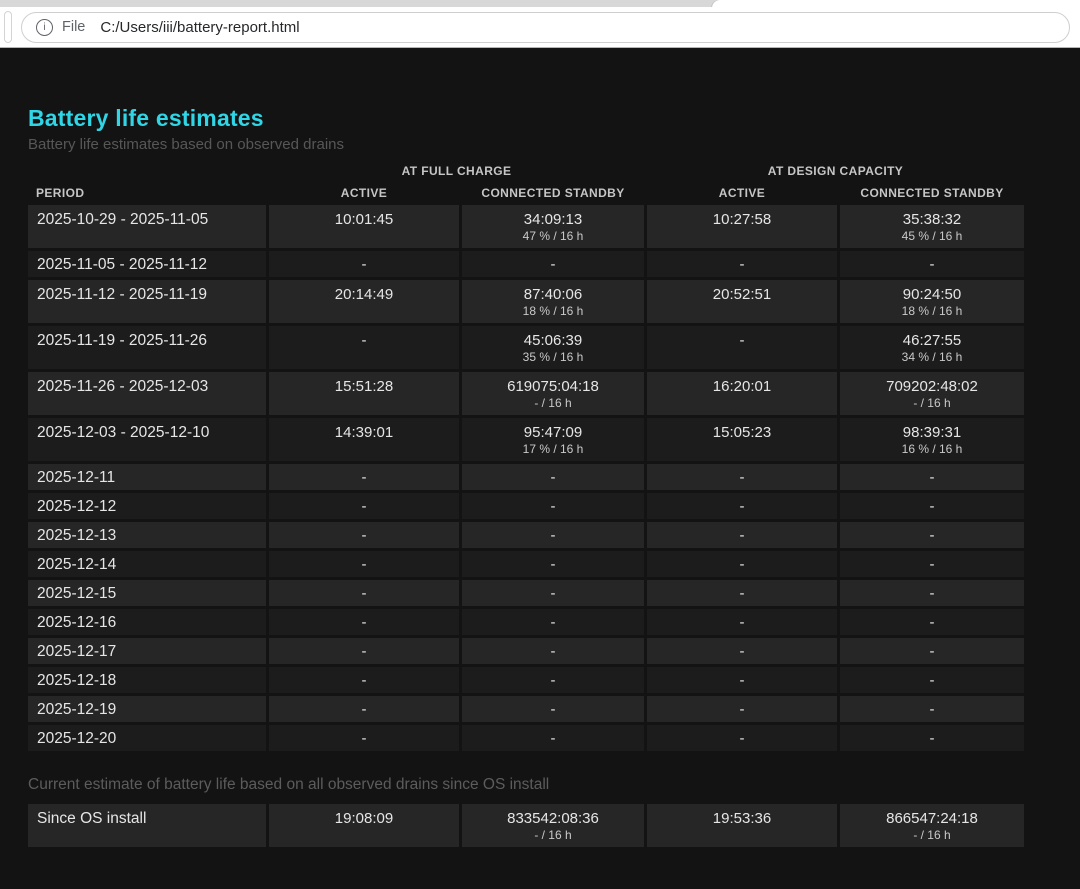 The height and width of the screenshot is (889, 1080). I want to click on cell-value: 19:53:36, so click(742, 818).